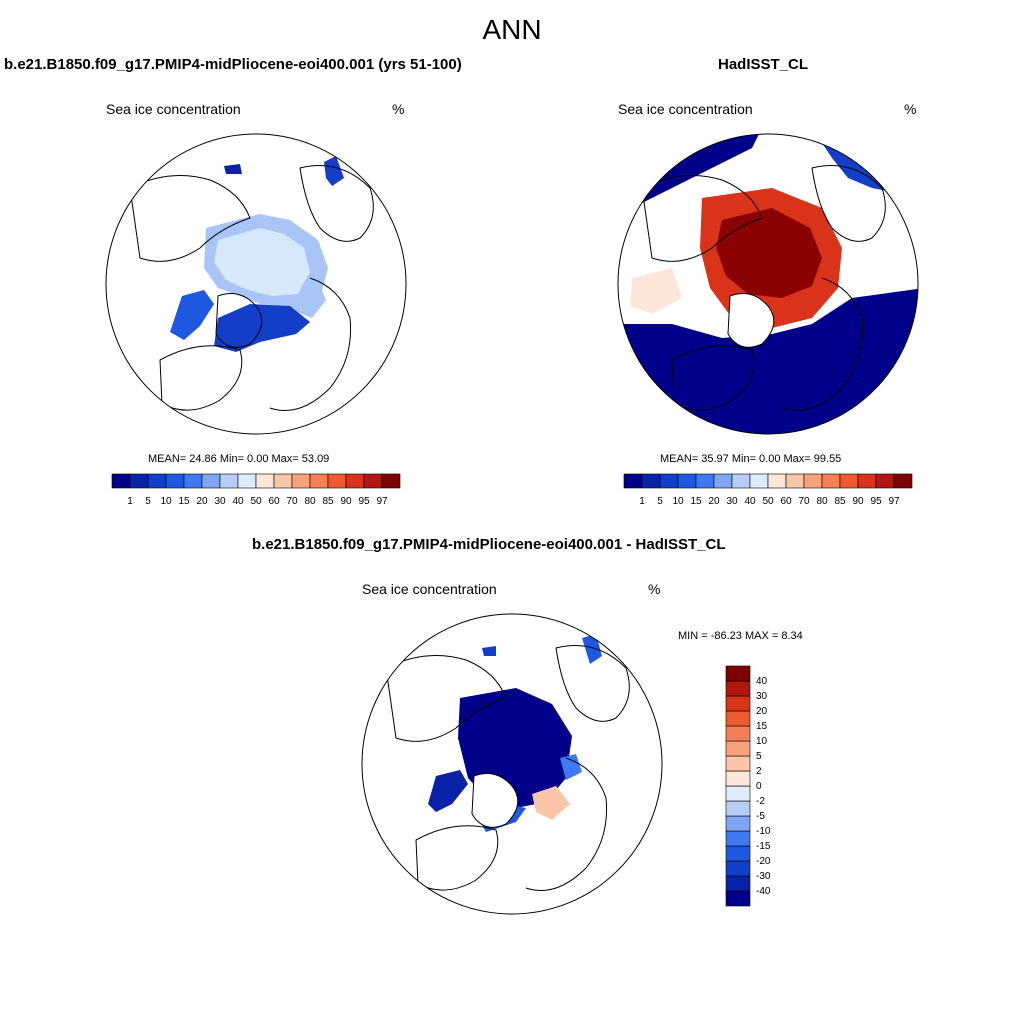  I want to click on model-colorbar-tick-0: 1, so click(130, 501).